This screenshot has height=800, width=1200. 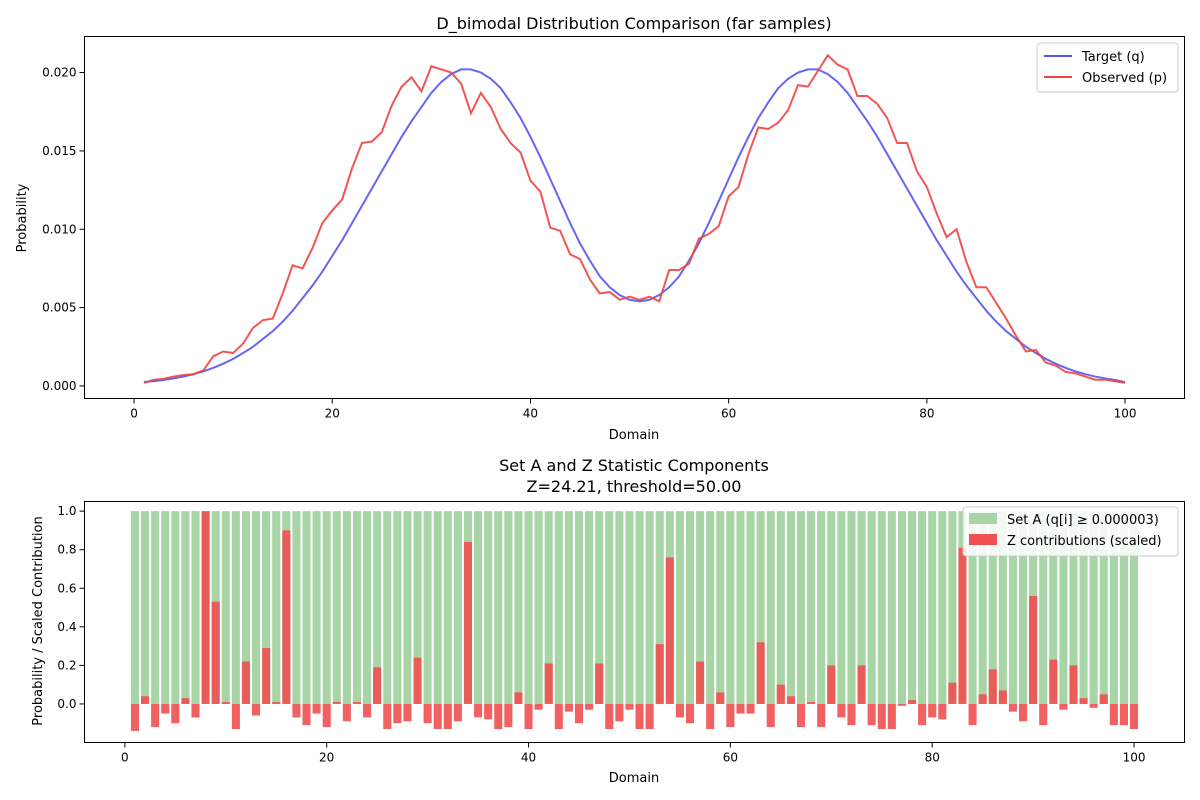 What do you see at coordinates (634, 435) in the screenshot?
I see `top-chart-x-axis-label: Domain` at bounding box center [634, 435].